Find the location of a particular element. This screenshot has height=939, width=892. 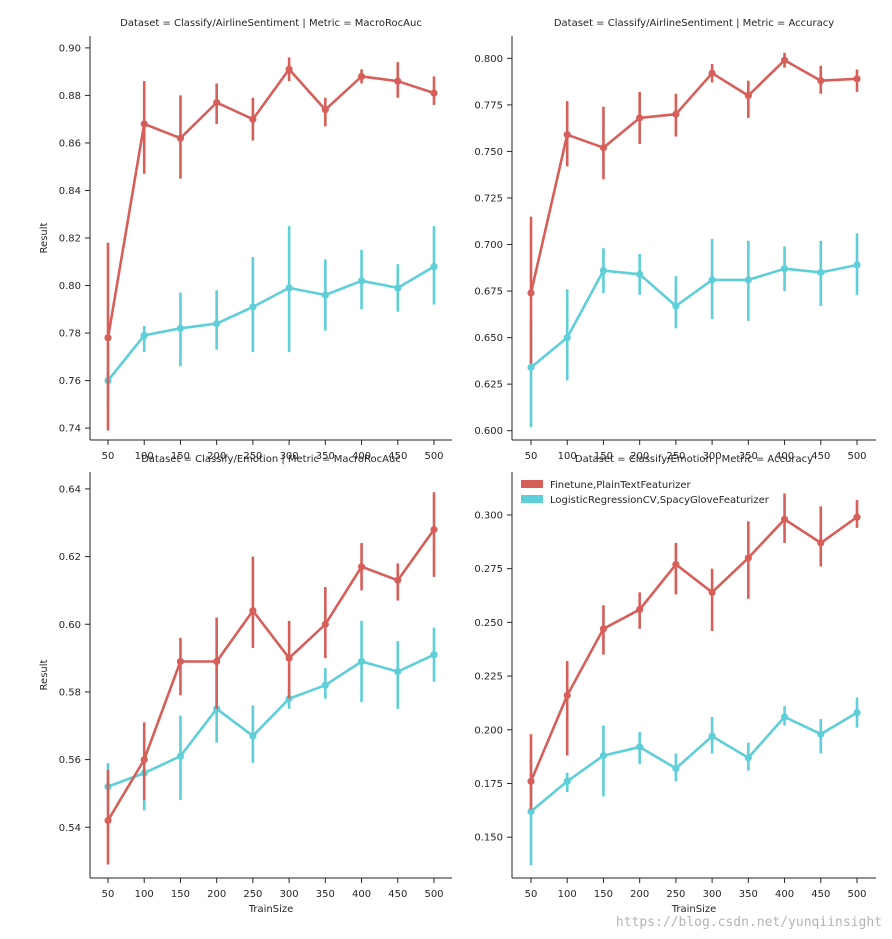

y-tick-label: 0.625 is located at coordinates (488, 385).